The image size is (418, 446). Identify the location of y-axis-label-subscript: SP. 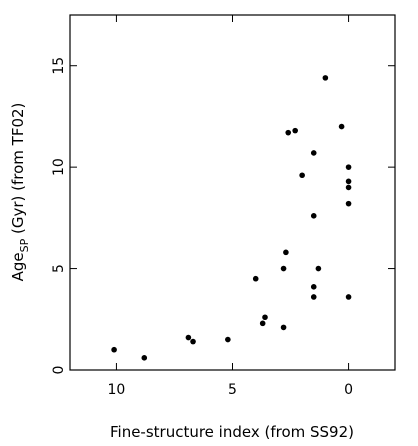
(24, 245).